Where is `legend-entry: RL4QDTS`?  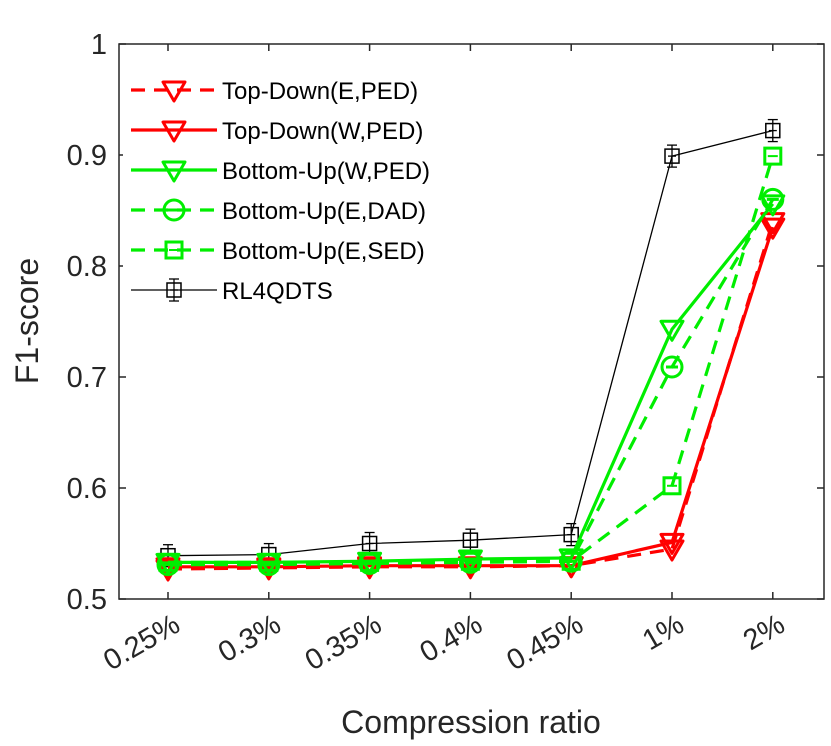 legend-entry: RL4QDTS is located at coordinates (232, 291).